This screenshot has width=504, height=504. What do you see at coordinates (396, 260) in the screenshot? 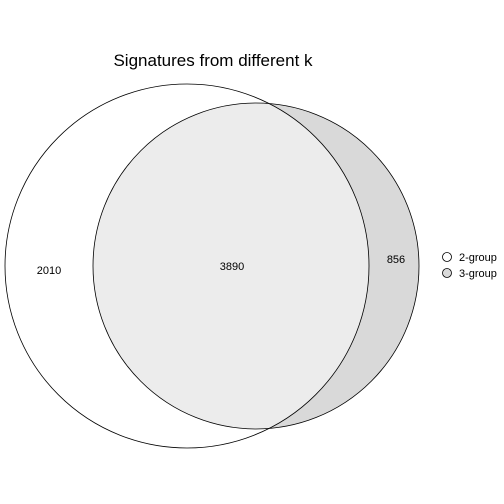
I see `count-only-3-group: 856` at bounding box center [396, 260].